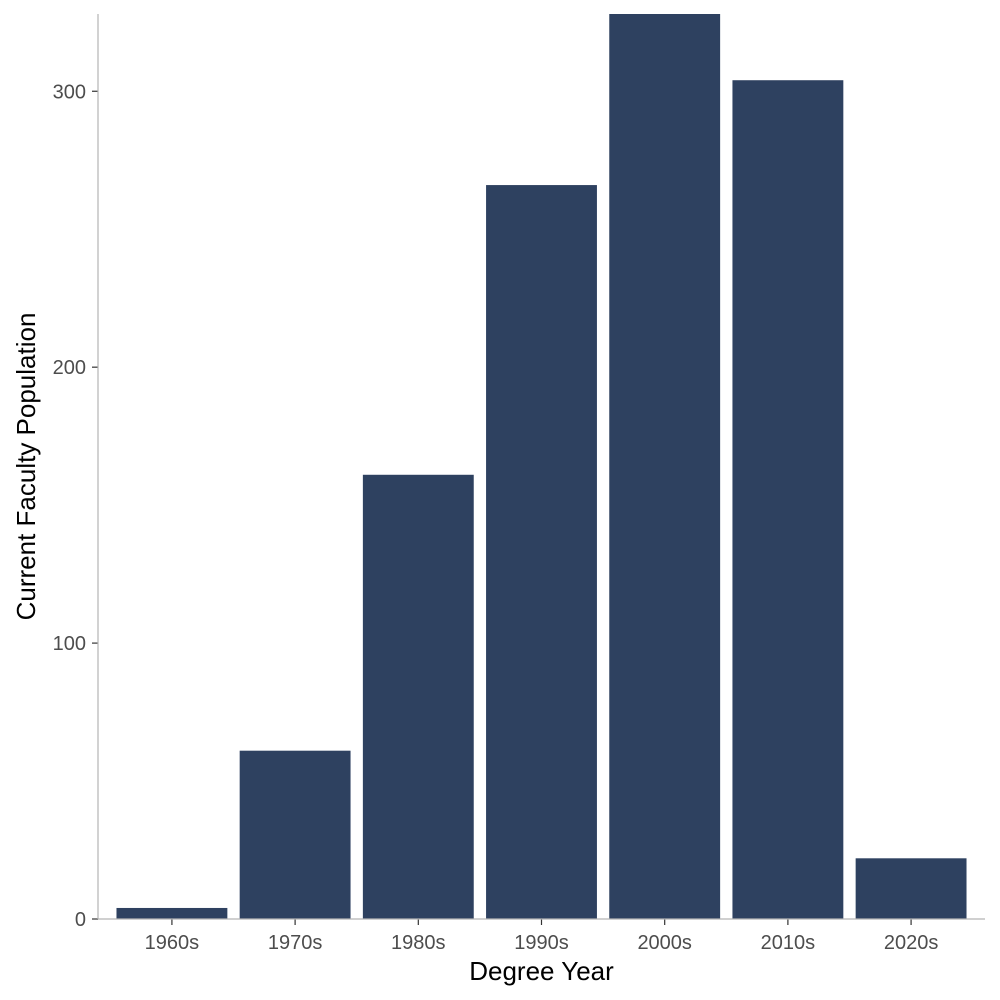  I want to click on x-tick-label: 1970s, so click(295, 943).